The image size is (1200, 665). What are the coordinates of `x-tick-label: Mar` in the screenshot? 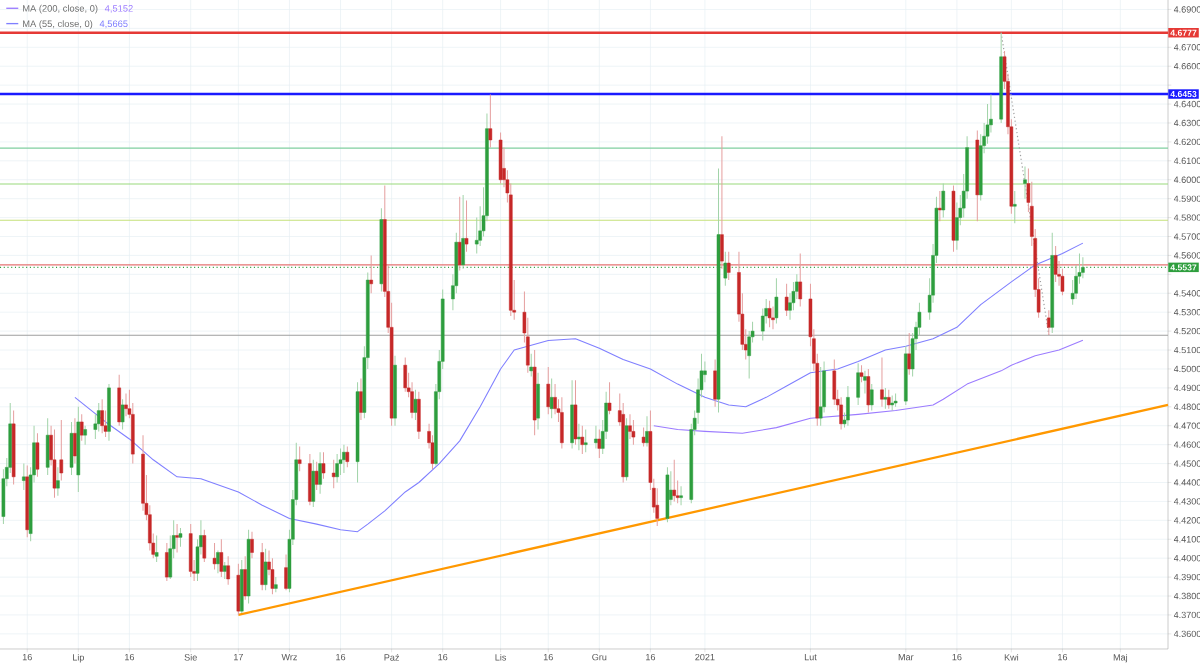 It's located at (906, 657).